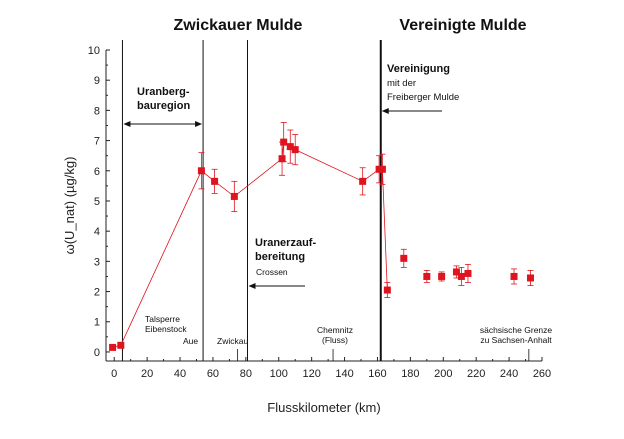  What do you see at coordinates (232, 341) in the screenshot?
I see `zwickau-label: Zwickau` at bounding box center [232, 341].